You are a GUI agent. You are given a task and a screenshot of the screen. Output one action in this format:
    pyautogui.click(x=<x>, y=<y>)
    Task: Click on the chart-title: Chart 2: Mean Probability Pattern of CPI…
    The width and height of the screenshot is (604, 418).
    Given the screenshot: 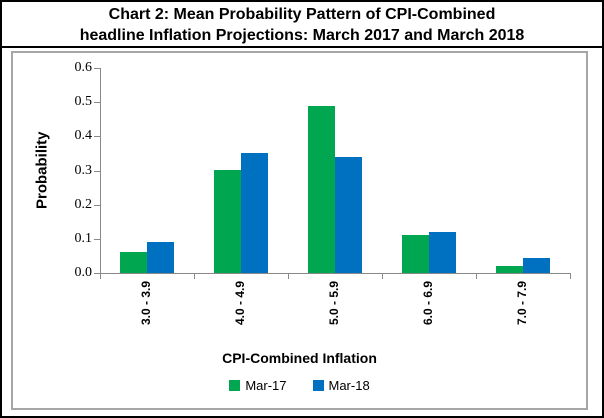 What is the action you would take?
    pyautogui.click(x=302, y=25)
    